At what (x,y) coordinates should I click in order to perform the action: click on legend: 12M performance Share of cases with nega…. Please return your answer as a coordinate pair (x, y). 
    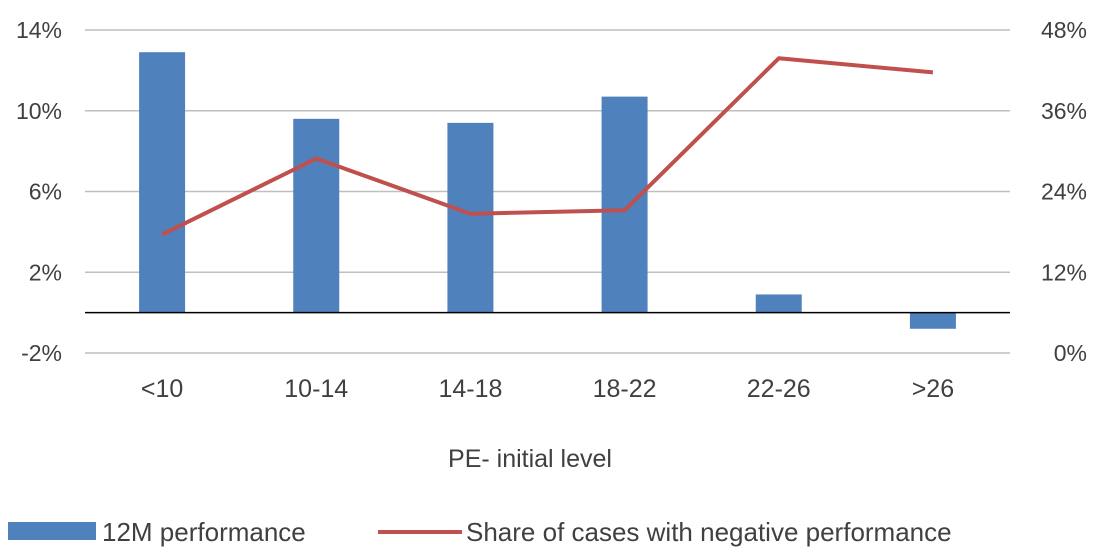
    Looking at the image, I should click on (480, 532).